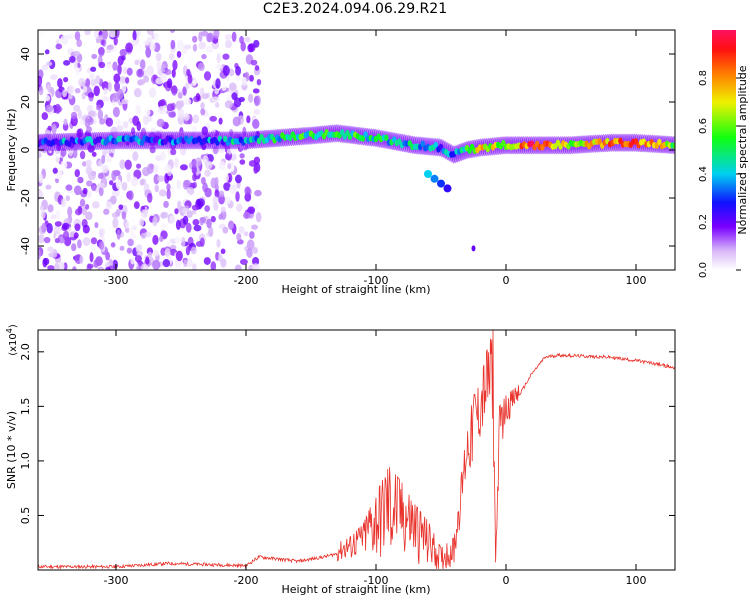  What do you see at coordinates (25, 54) in the screenshot?
I see `y-tick-label: 40` at bounding box center [25, 54].